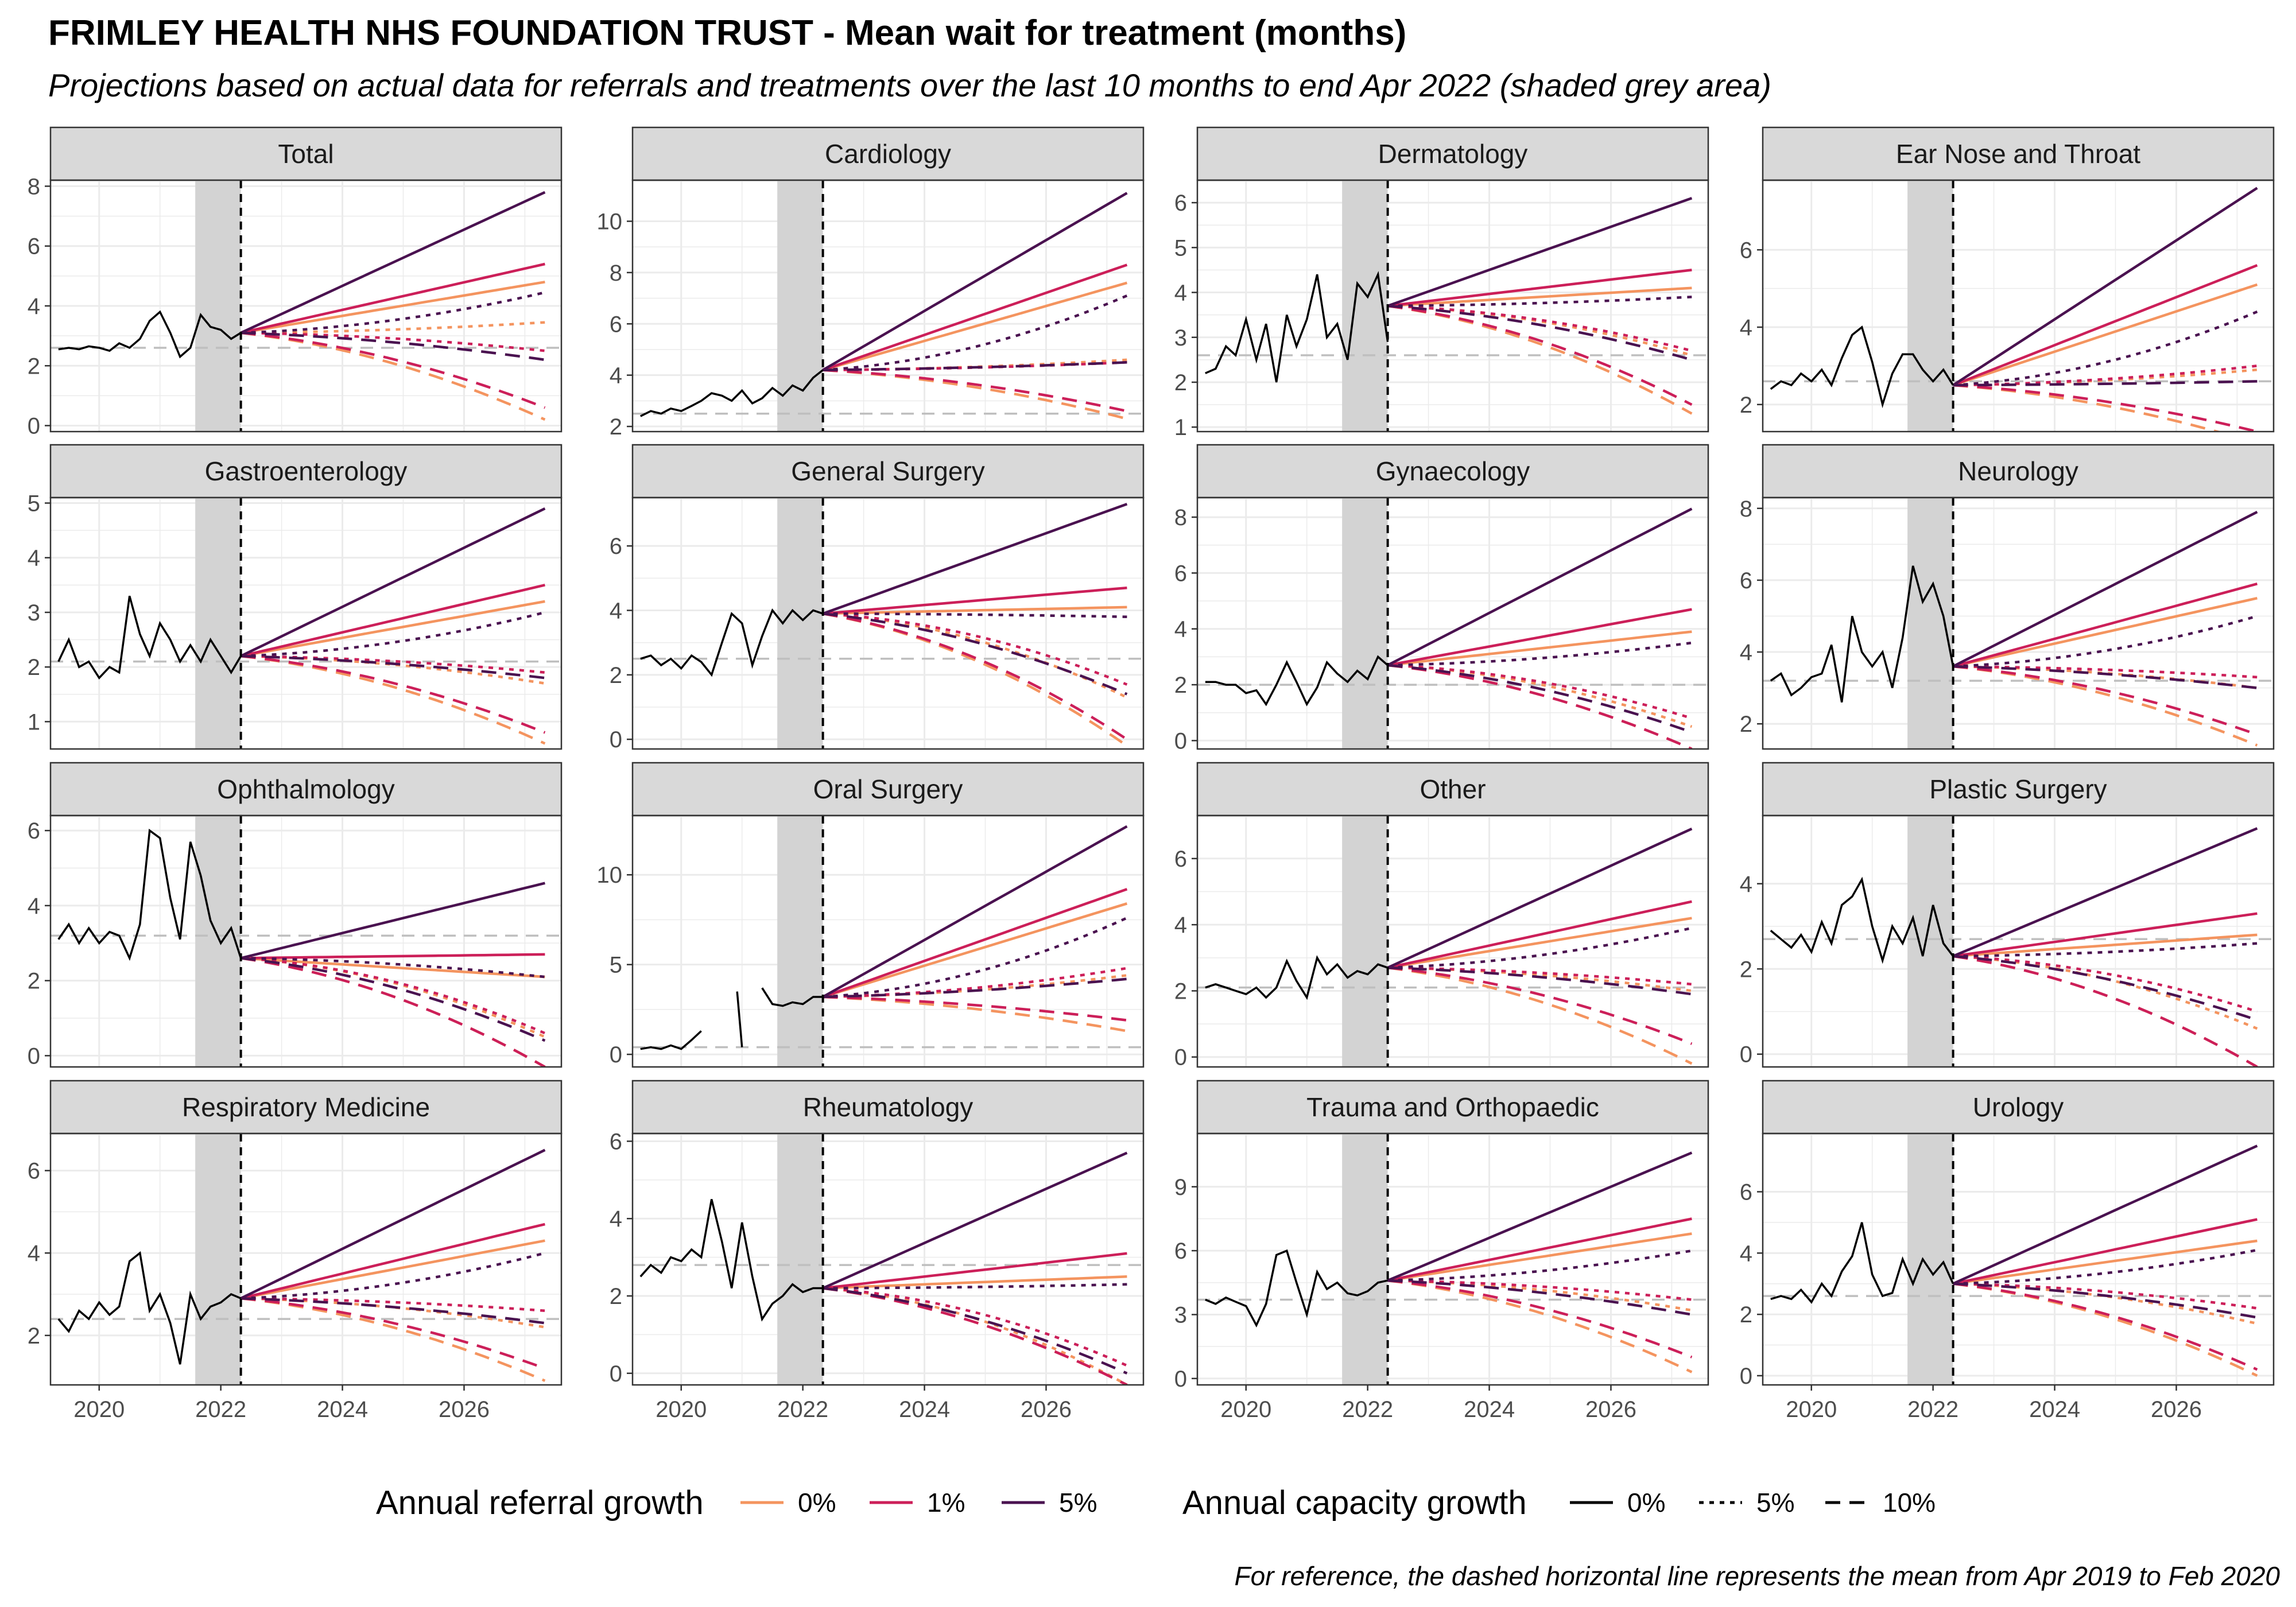 The width and height of the screenshot is (2296, 1607). Describe the element at coordinates (2018, 1107) in the screenshot. I see `panel-title: Urology` at that location.